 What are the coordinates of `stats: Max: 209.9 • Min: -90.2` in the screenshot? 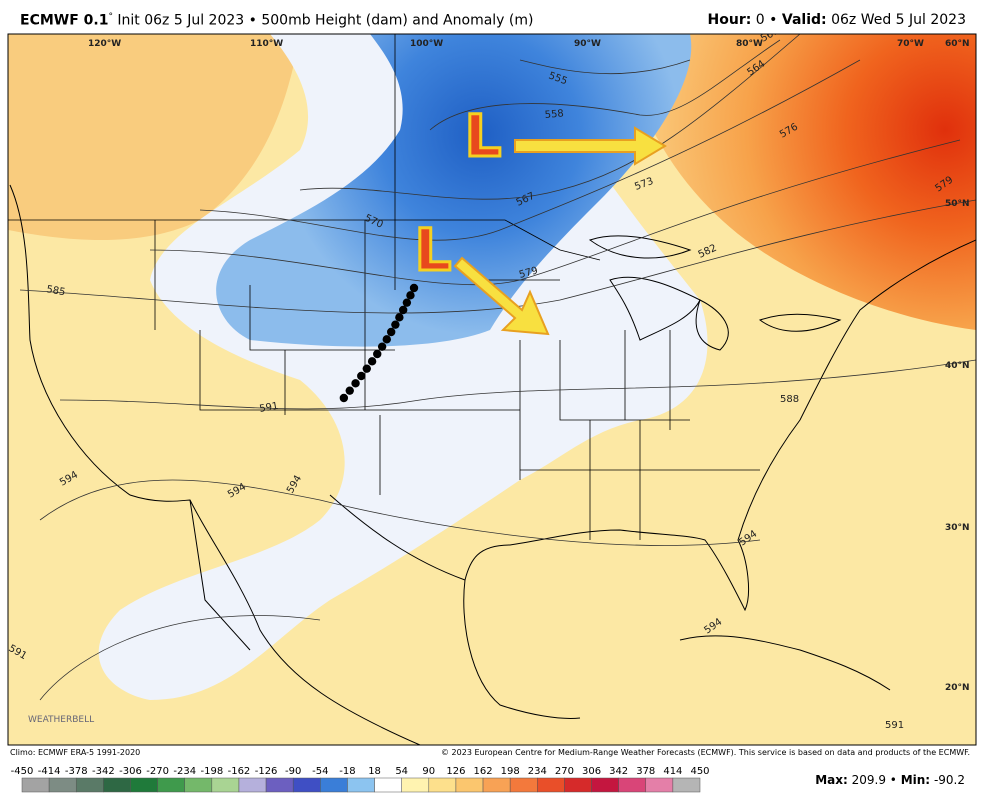 It's located at (890, 780).